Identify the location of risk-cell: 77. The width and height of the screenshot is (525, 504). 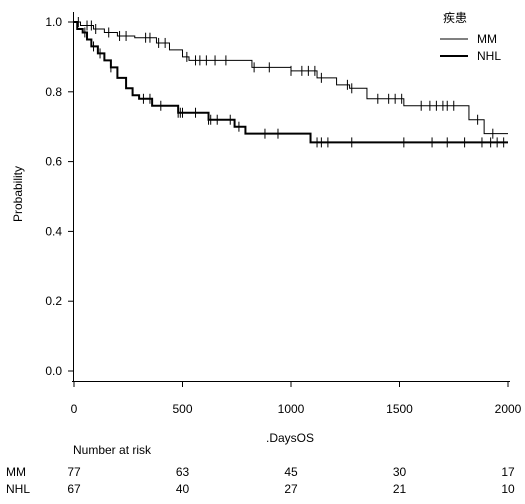
(74, 472).